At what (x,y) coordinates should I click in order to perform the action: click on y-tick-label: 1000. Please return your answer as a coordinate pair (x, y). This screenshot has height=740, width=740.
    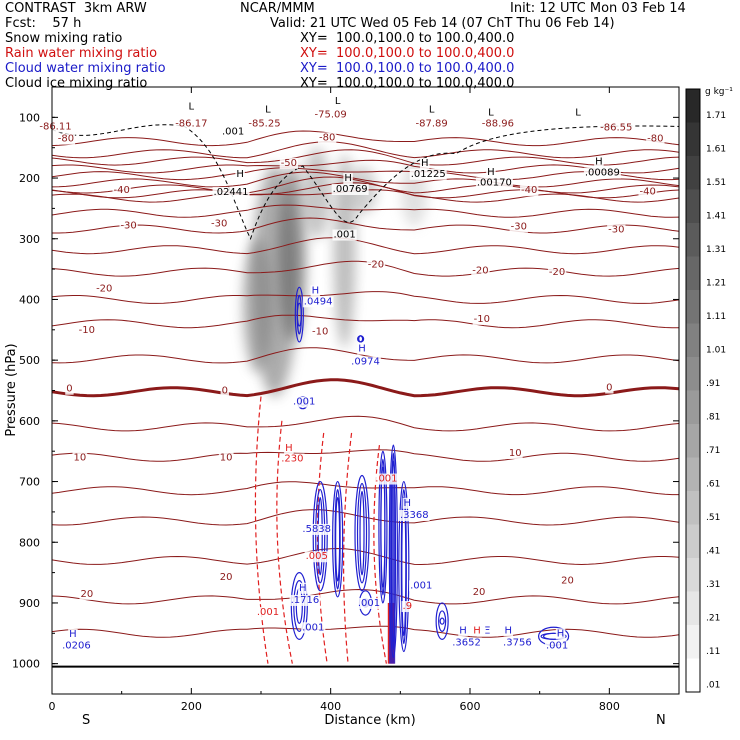
    Looking at the image, I should click on (26, 664).